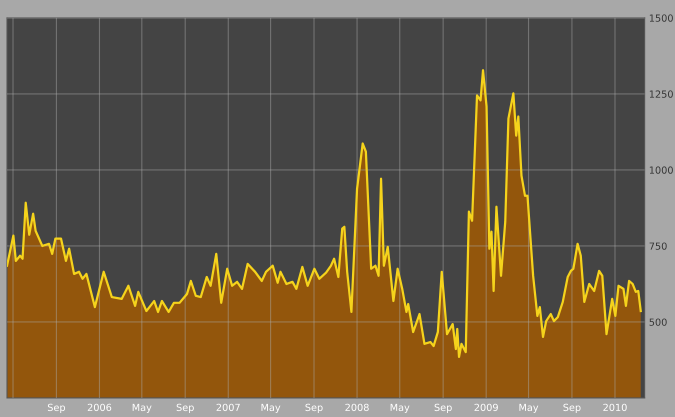  I want to click on x-tick-label: 2007, so click(228, 408).